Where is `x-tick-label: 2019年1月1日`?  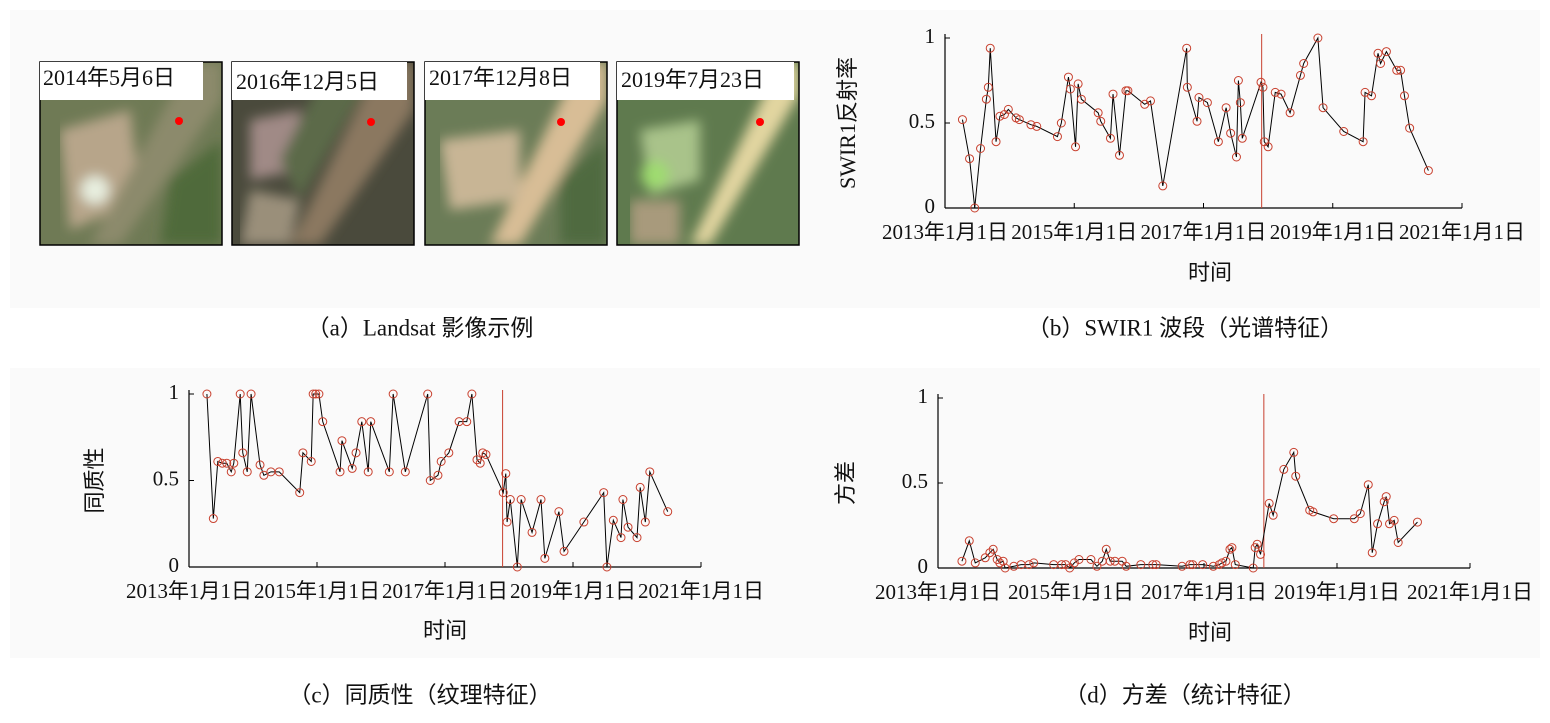 x-tick-label: 2019年1月1日 is located at coordinates (573, 591).